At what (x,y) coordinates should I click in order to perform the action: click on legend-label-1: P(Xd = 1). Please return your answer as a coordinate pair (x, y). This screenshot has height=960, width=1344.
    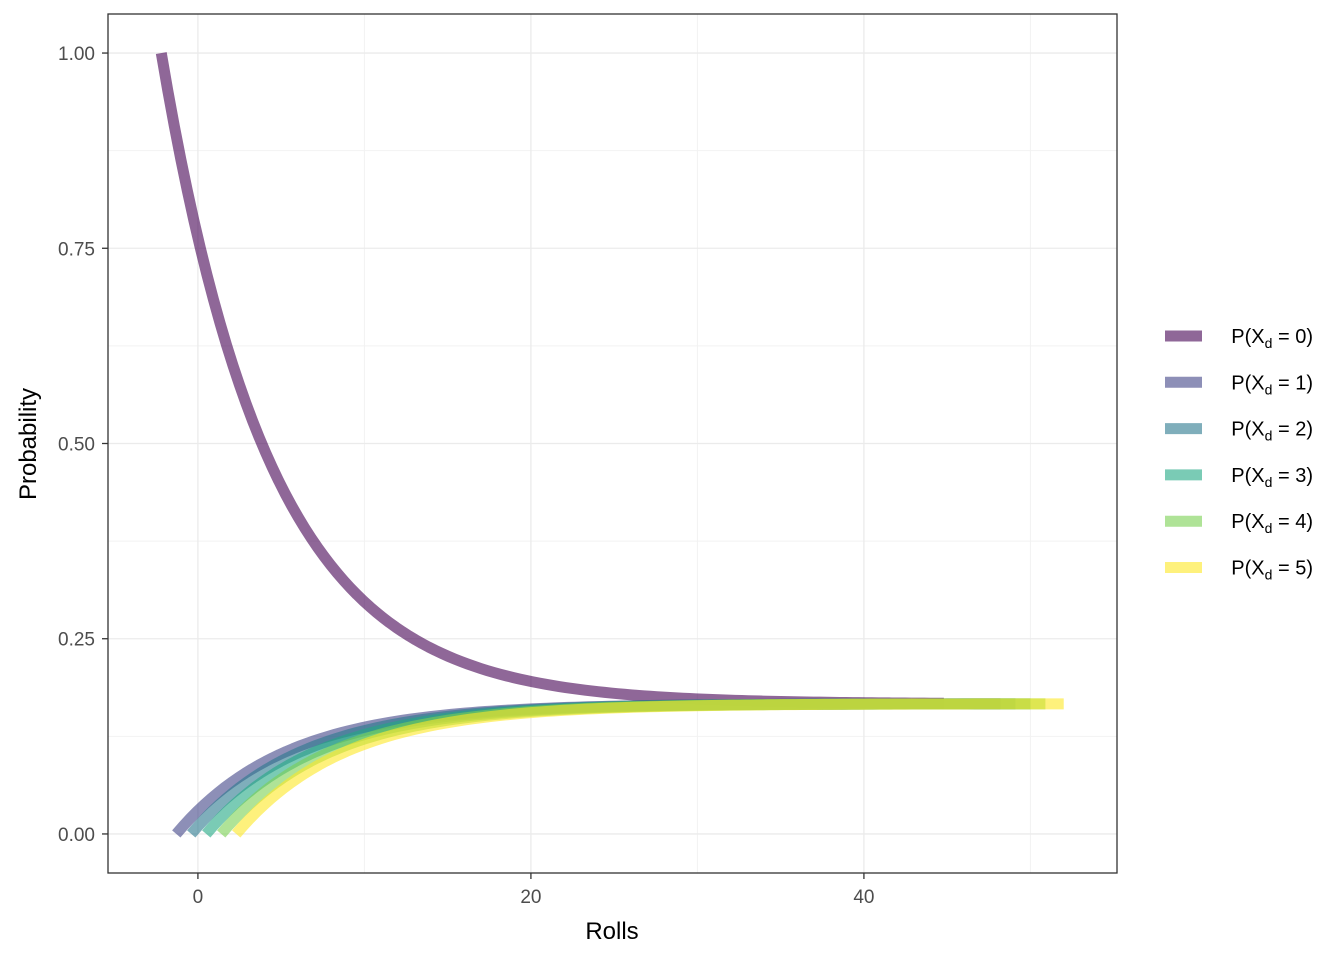
    Looking at the image, I should click on (1272, 384).